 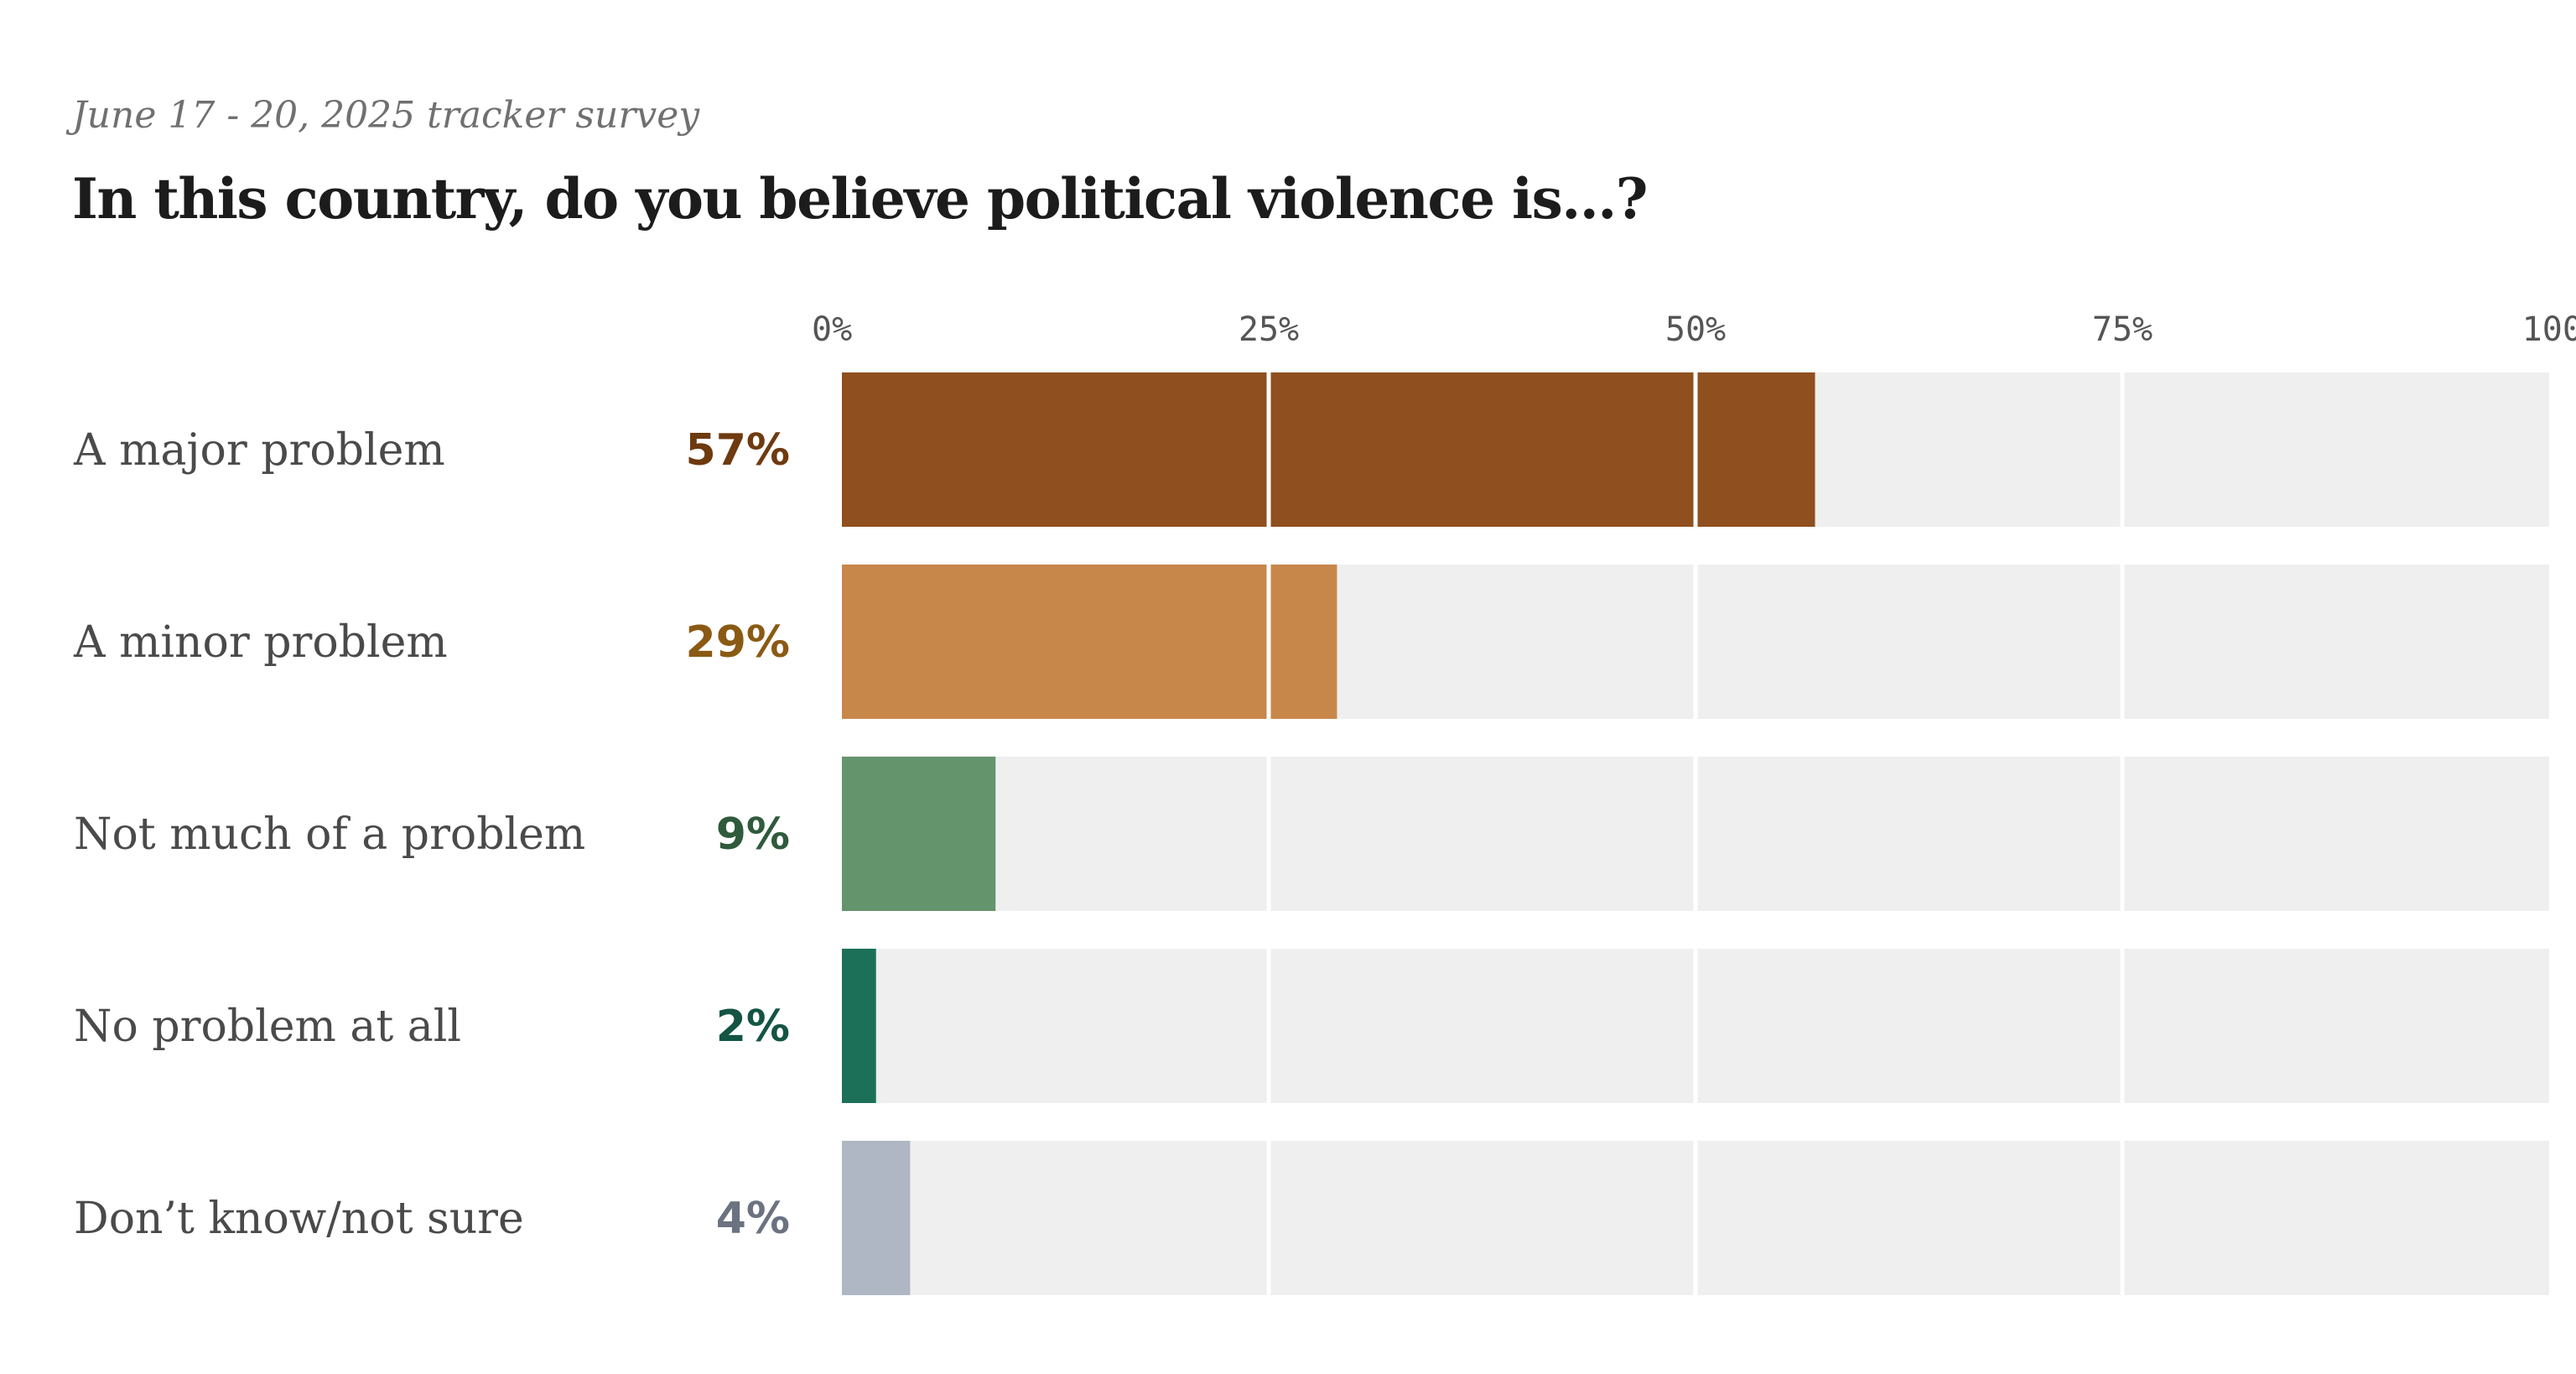 I want to click on category-label: Don’t know/not sure, so click(x=299, y=1219).